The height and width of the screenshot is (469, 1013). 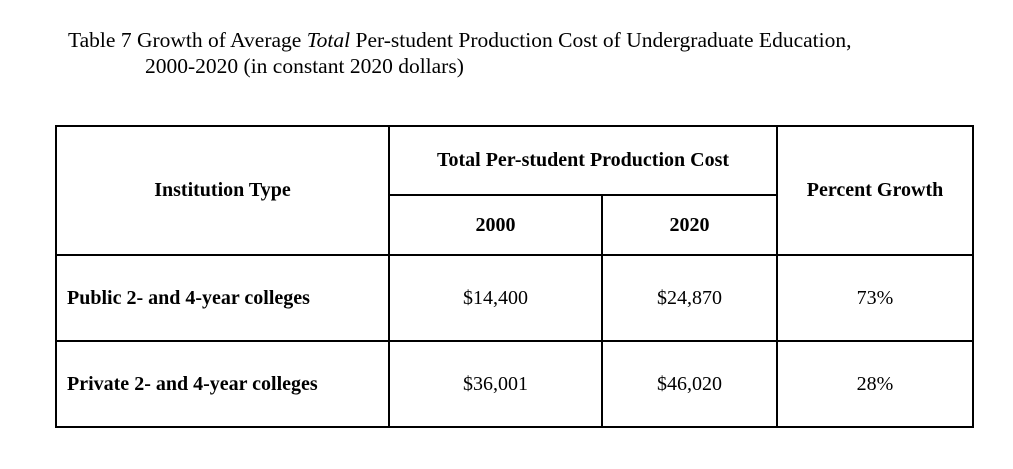 I want to click on header-year-2000: 2000, so click(x=495, y=225).